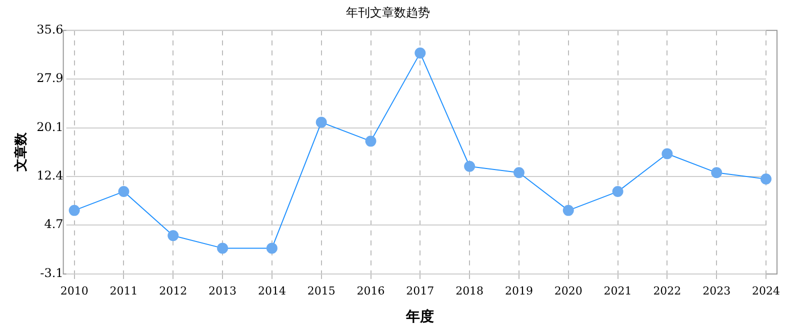 The height and width of the screenshot is (330, 790). Describe the element at coordinates (470, 291) in the screenshot. I see `x-tick-label: 2018` at that location.